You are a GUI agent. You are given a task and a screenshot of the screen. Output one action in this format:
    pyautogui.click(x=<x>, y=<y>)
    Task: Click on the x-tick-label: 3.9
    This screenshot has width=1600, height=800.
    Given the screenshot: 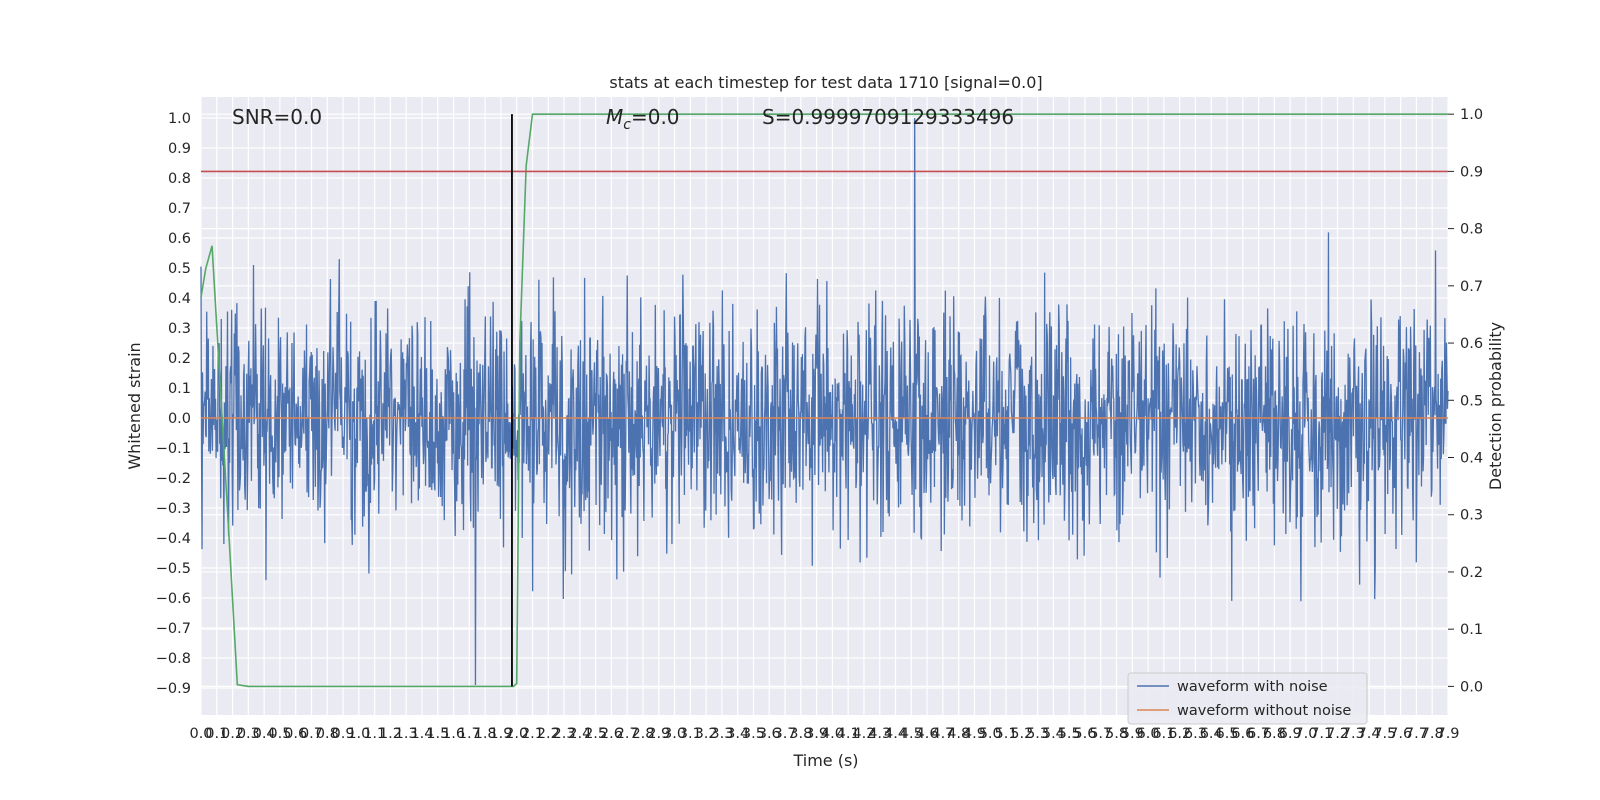 What is the action you would take?
    pyautogui.click(x=816, y=734)
    